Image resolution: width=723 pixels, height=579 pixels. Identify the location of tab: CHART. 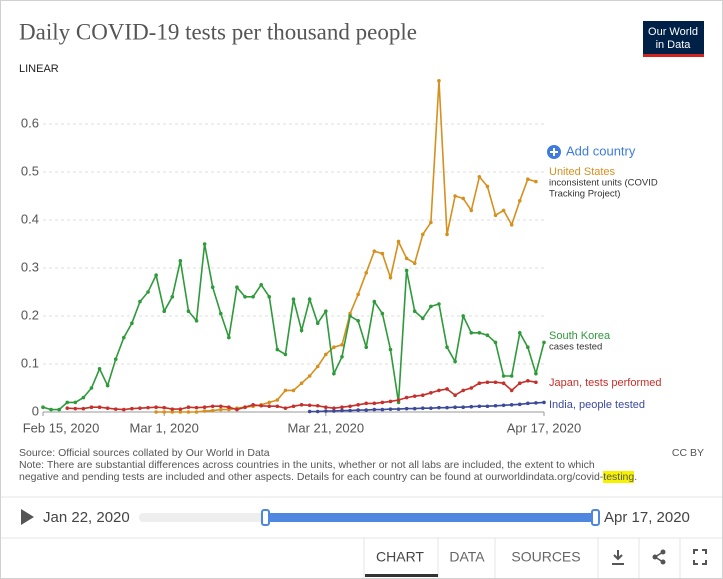
(400, 557).